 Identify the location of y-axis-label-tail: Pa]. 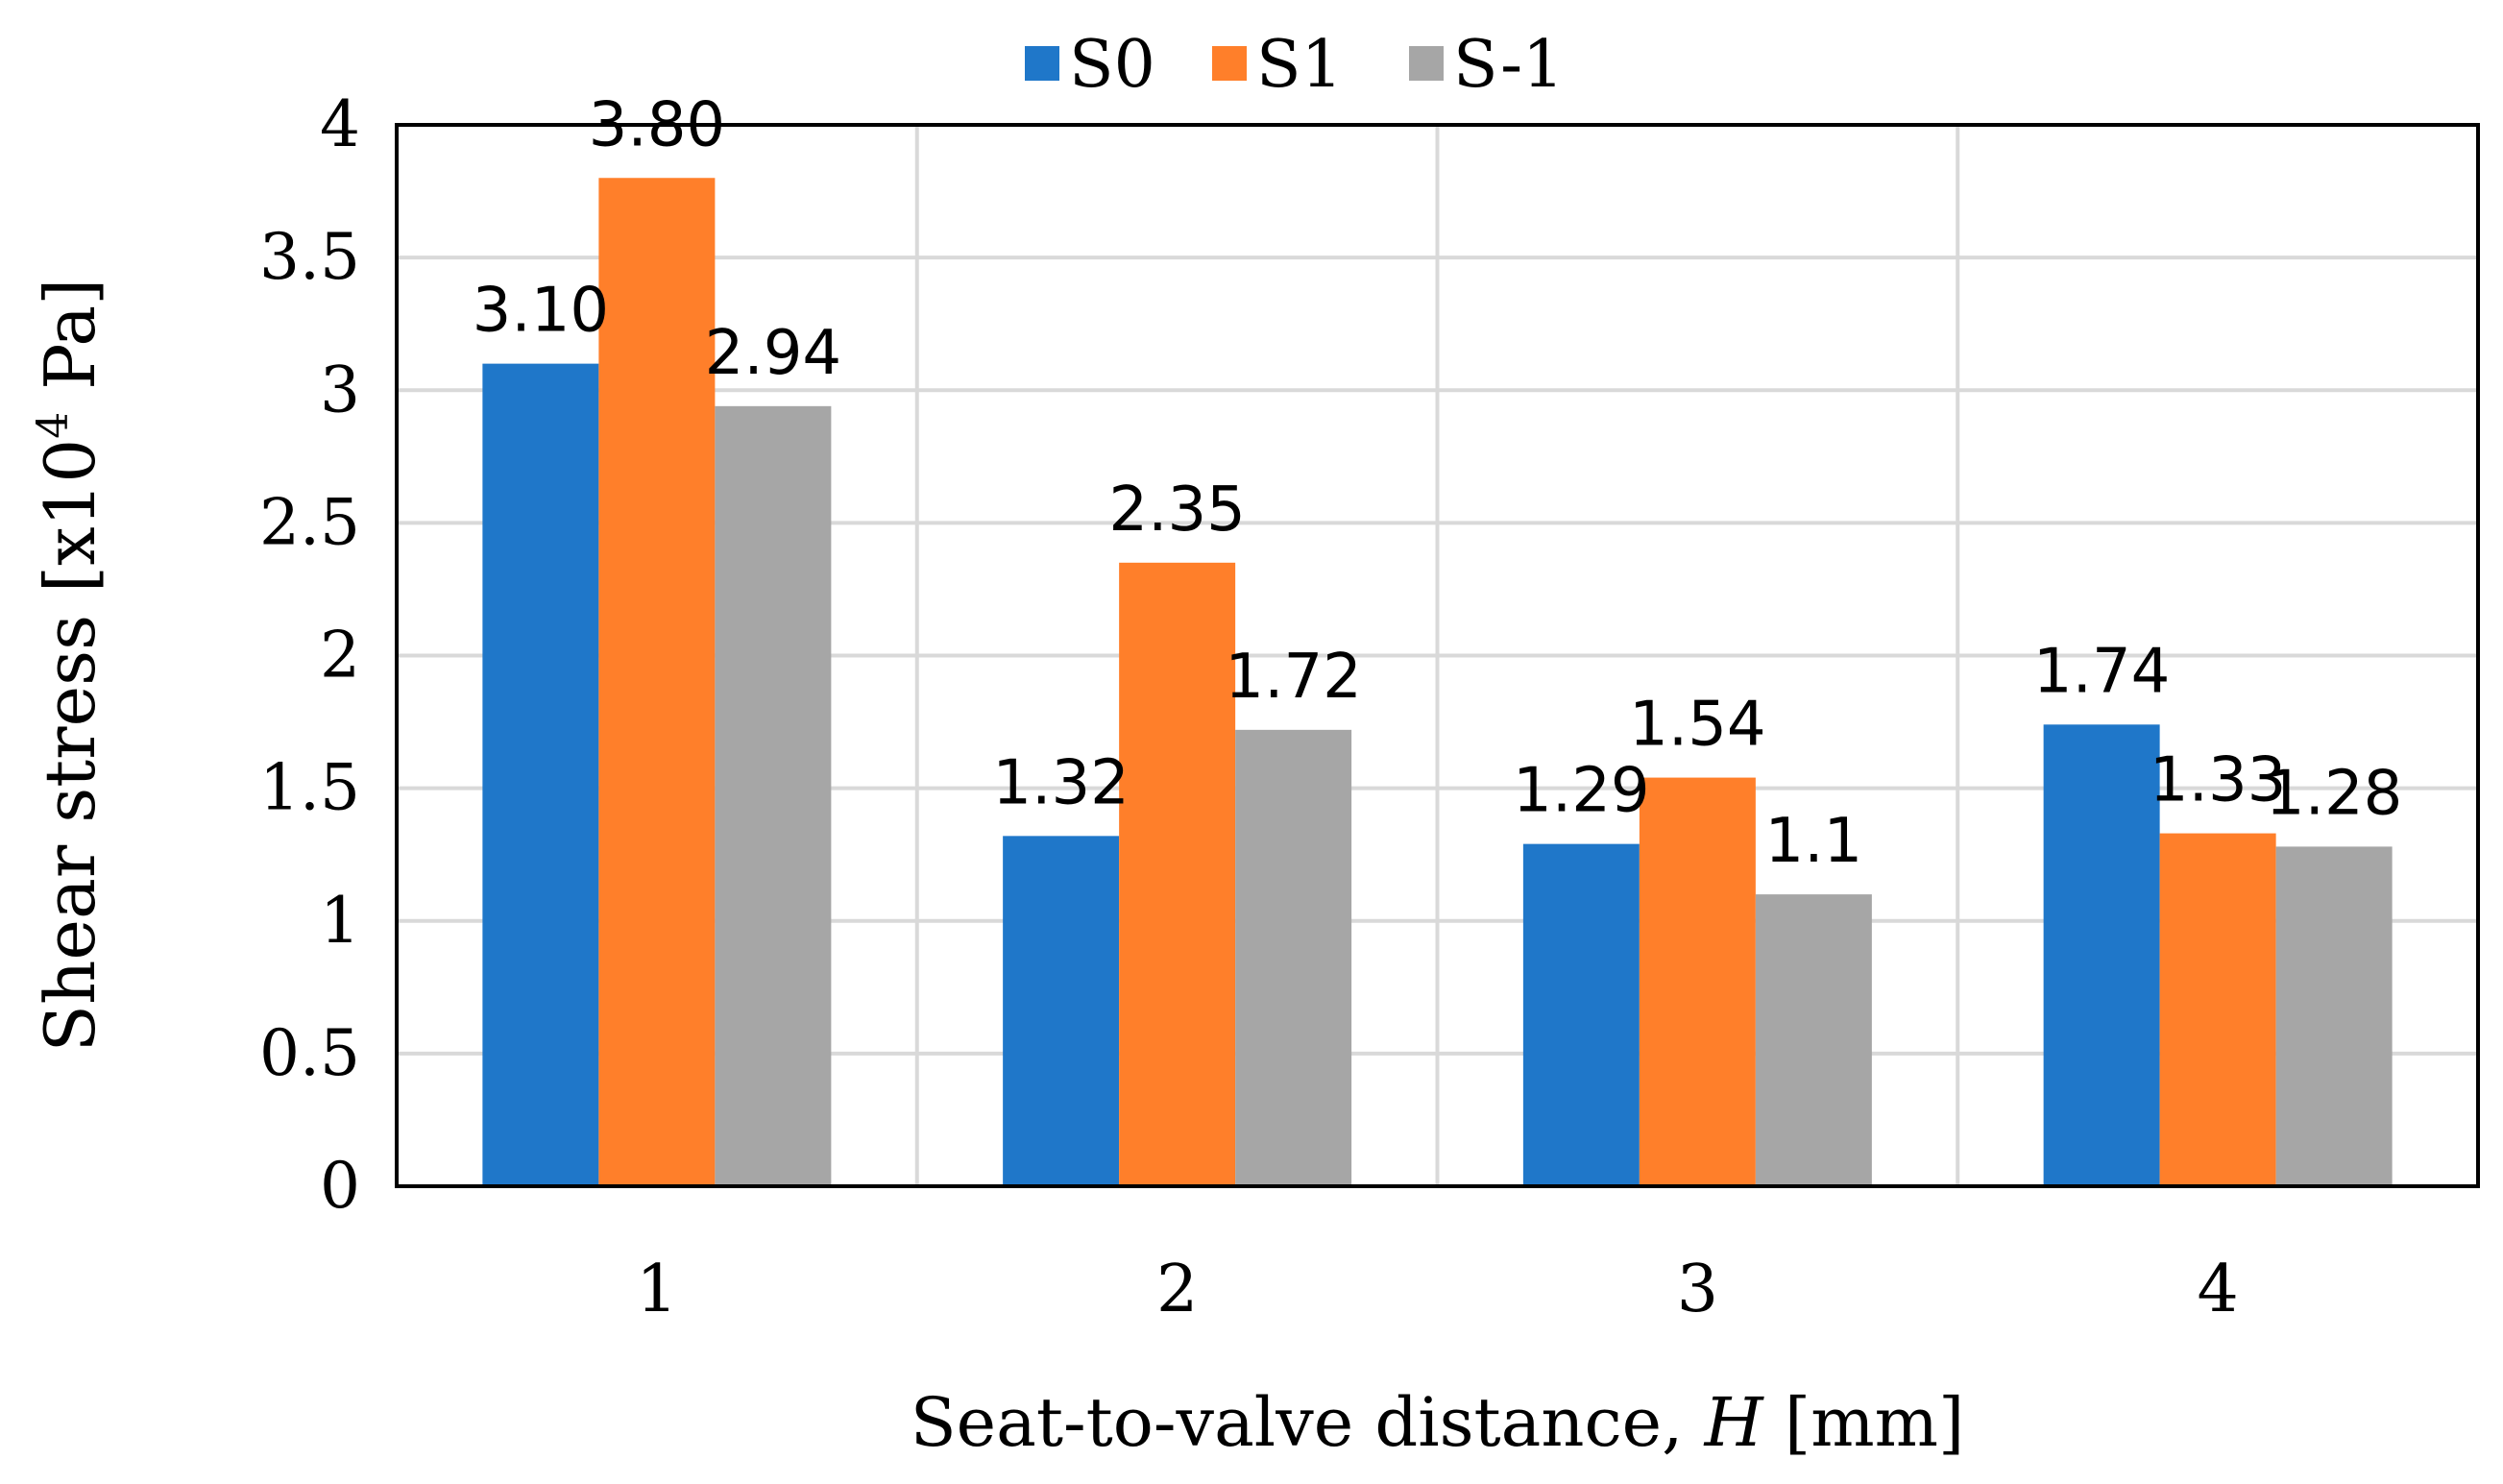
(70, 345).